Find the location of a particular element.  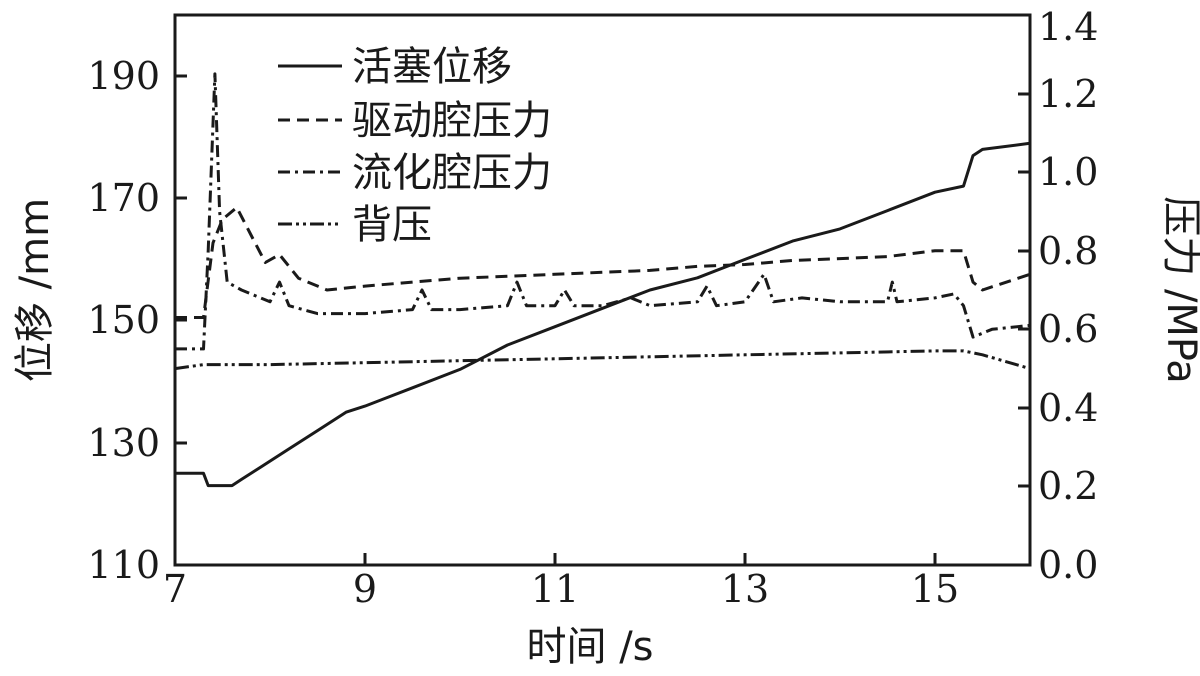

y-left-tick-label: 110 is located at coordinates (123, 565).